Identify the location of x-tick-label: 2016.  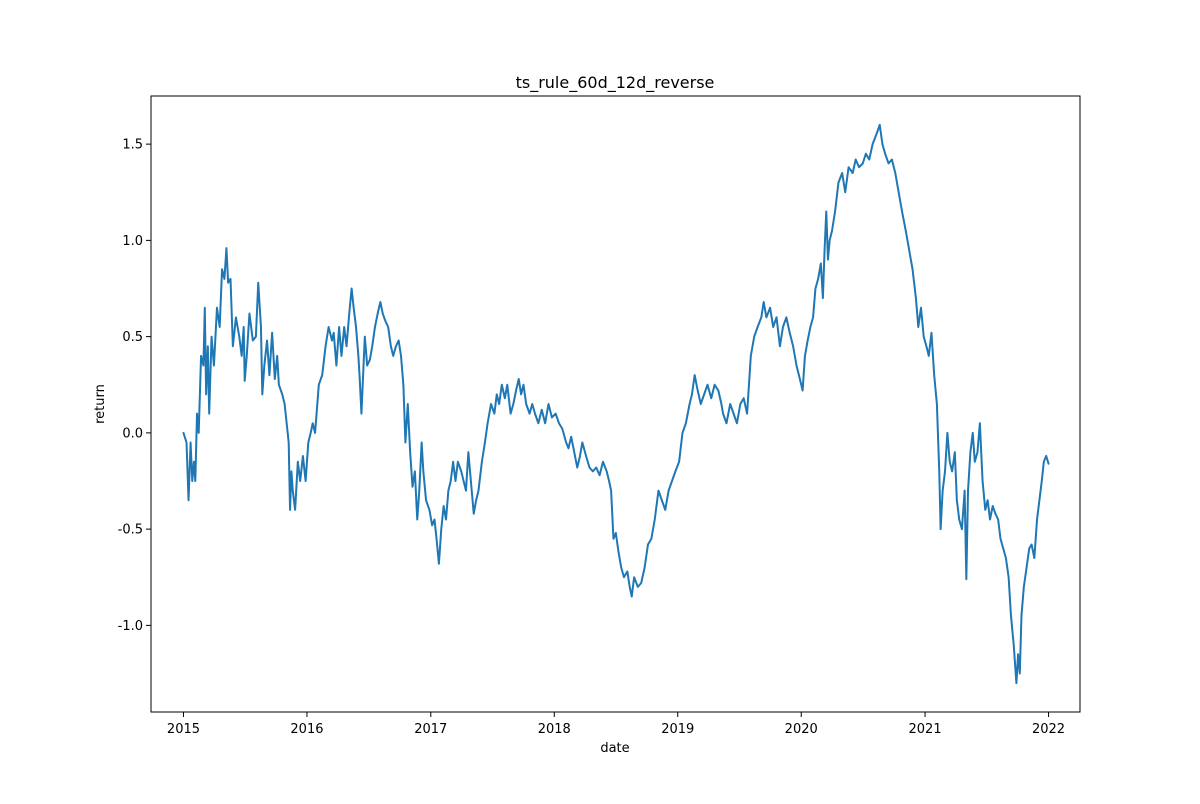
(306, 729).